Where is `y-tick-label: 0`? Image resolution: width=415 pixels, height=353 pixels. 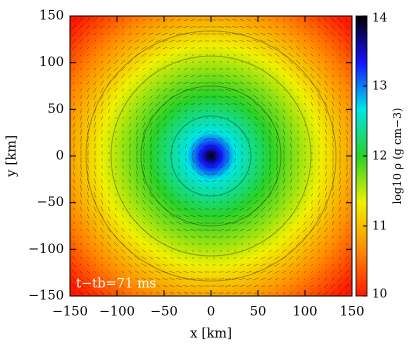 y-tick-label: 0 is located at coordinates (60, 156).